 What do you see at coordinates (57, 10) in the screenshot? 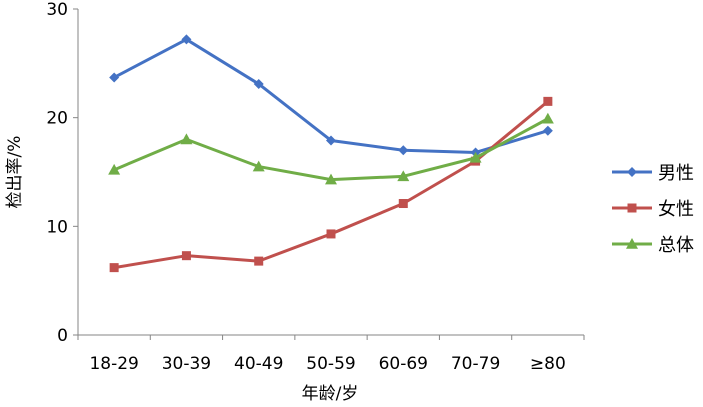
I see `y-tick-label: 30` at bounding box center [57, 10].